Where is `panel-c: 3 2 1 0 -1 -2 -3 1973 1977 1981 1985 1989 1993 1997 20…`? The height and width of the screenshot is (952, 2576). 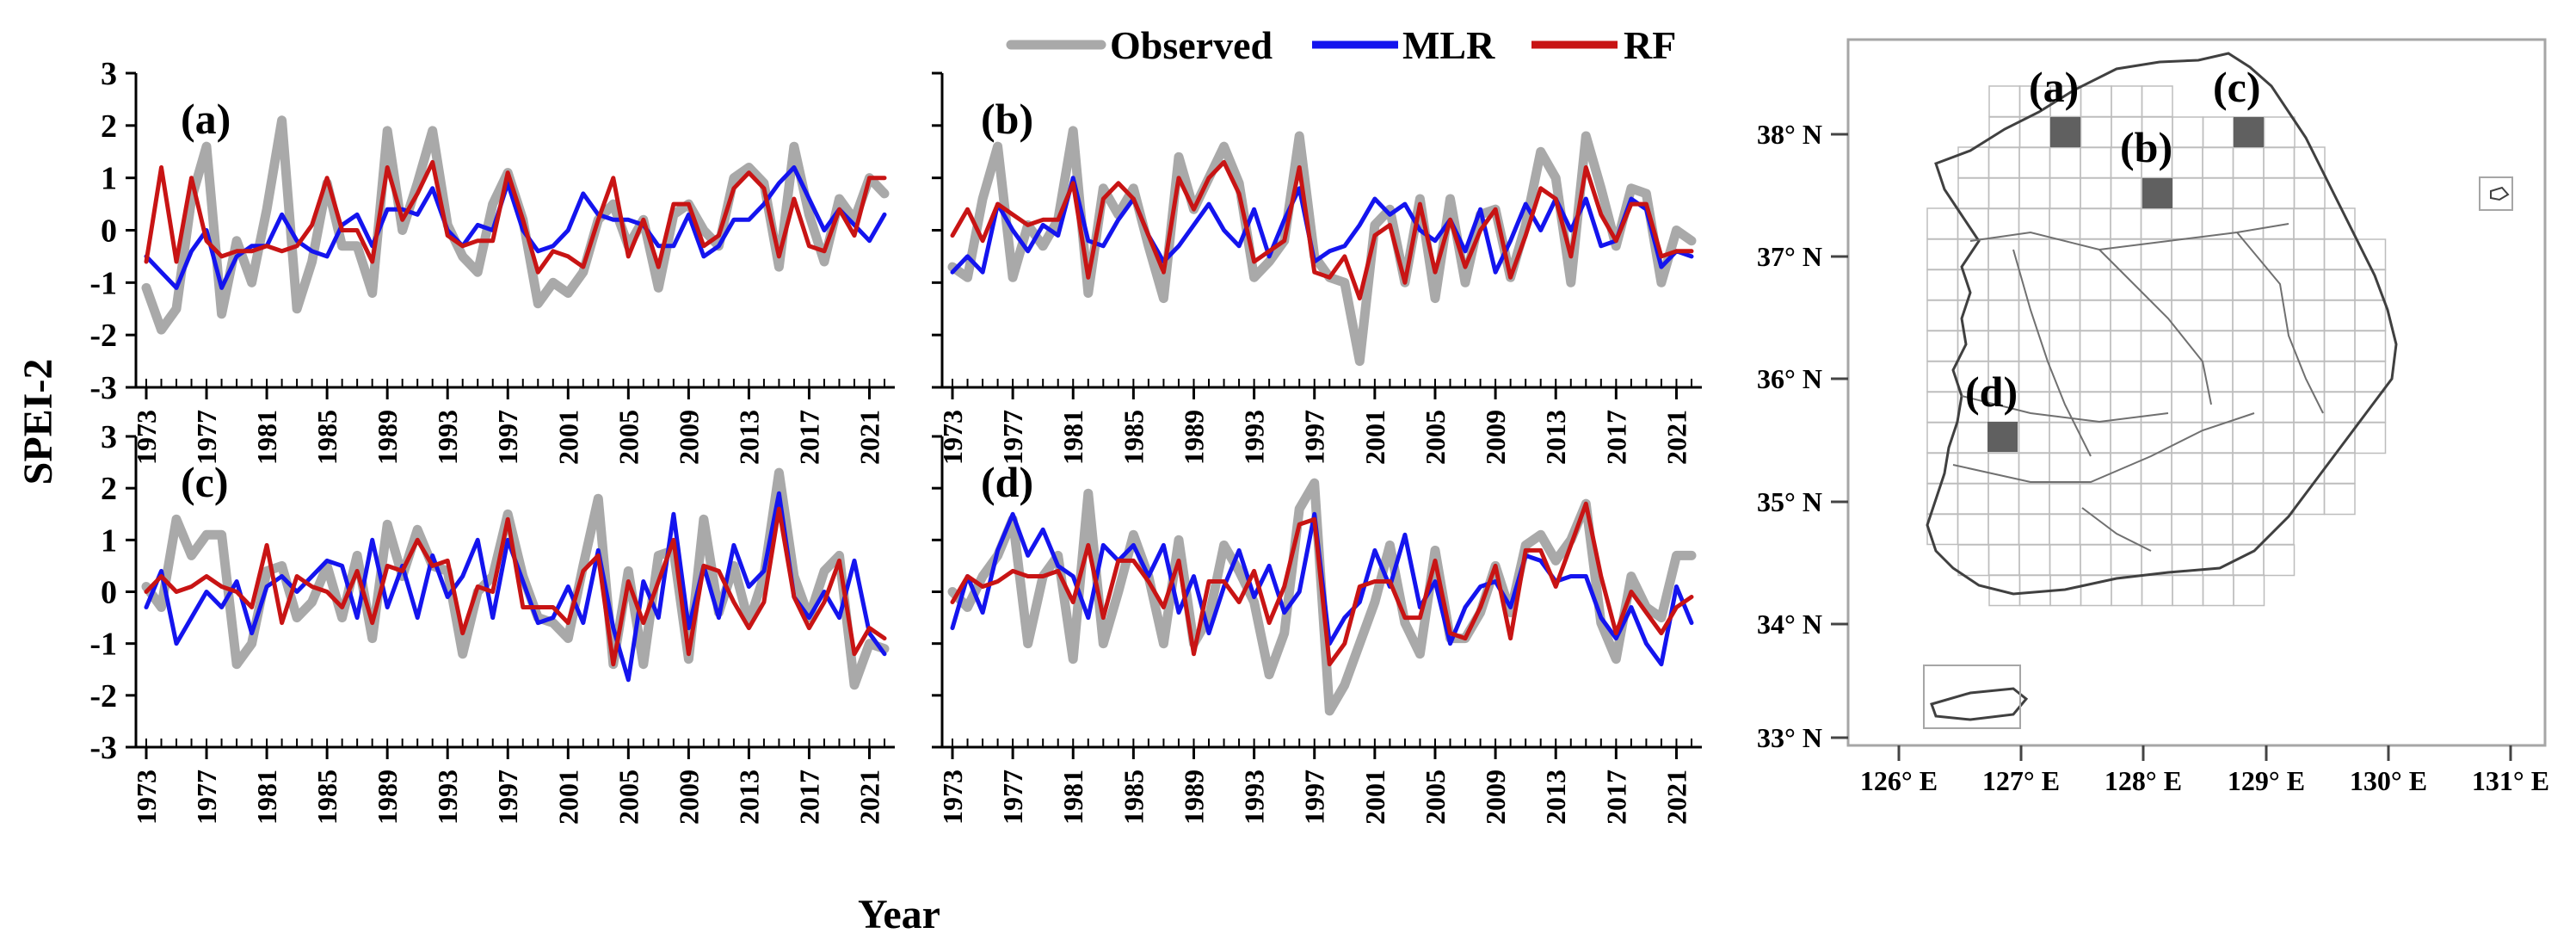
panel-c: 3 2 1 0 -1 -2 -3 1973 1977 1981 1985 1989 1993 1997 20… is located at coordinates (492, 622).